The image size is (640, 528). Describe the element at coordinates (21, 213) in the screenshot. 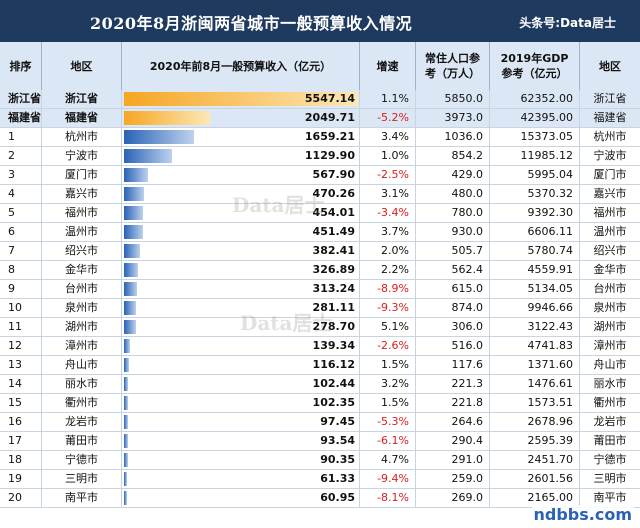

I see `row-rank: 5` at that location.